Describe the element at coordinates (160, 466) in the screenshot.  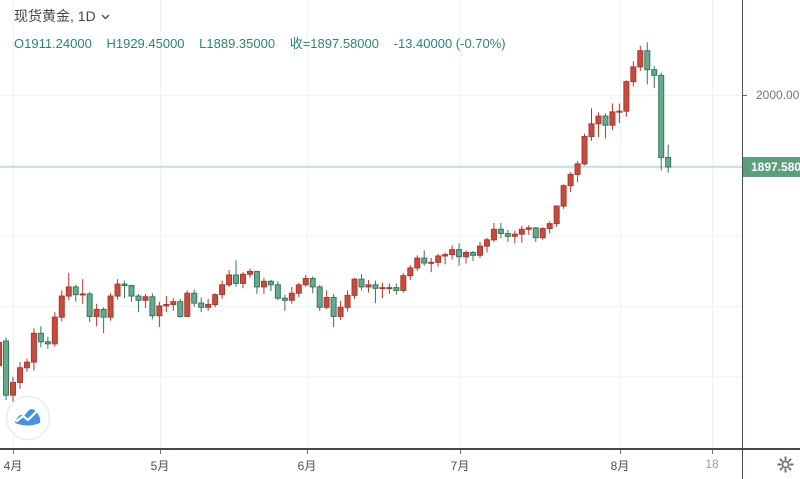
I see `time-axis-label: 5月` at that location.